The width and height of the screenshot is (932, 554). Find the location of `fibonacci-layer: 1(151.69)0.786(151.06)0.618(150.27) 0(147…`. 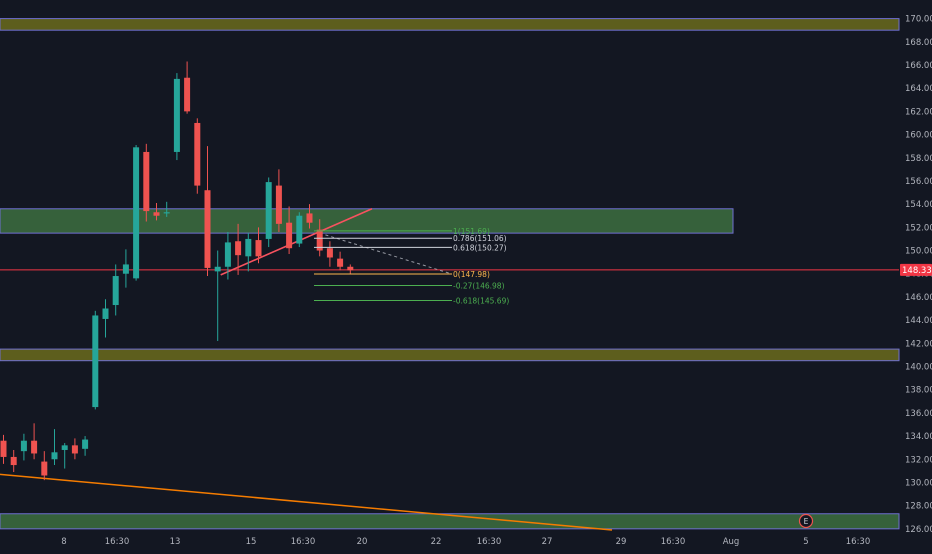

fibonacci-layer: 1(151.69)0.786(151.06)0.618(150.27) 0(147… is located at coordinates (411, 266).